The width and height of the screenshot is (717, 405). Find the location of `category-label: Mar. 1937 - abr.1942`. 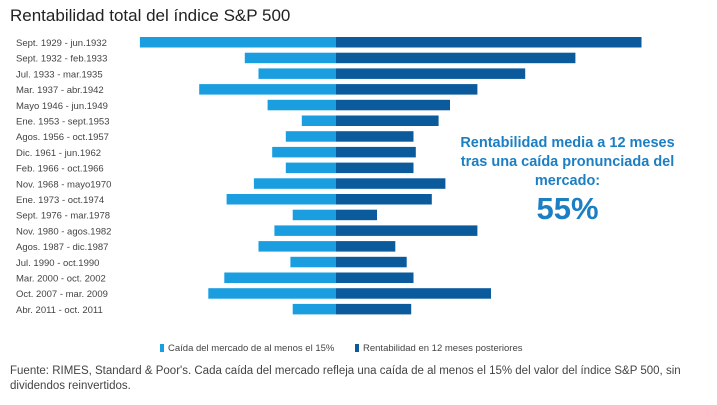

category-label: Mar. 1937 - abr.1942 is located at coordinates (60, 90).